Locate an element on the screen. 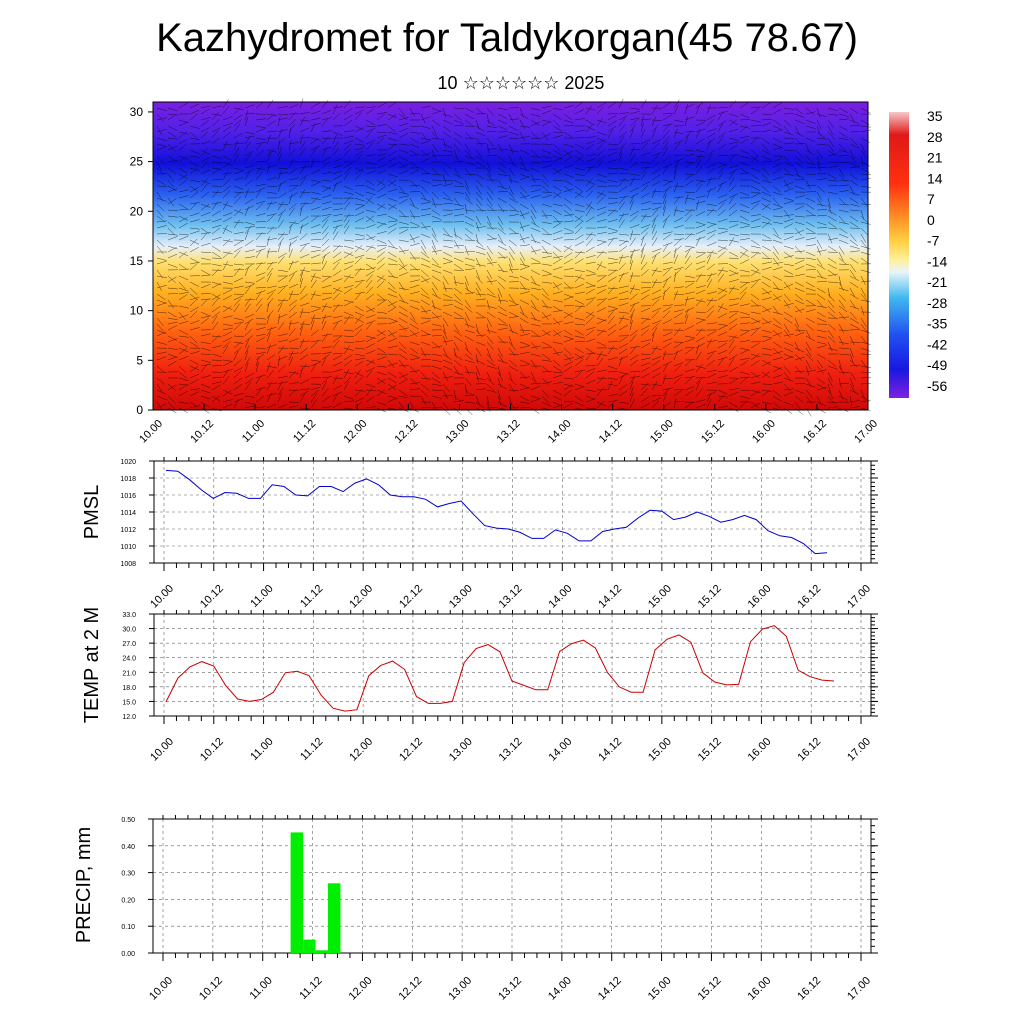 The image size is (1024, 1024). x-tick-label: 12.00 is located at coordinates (355, 432).